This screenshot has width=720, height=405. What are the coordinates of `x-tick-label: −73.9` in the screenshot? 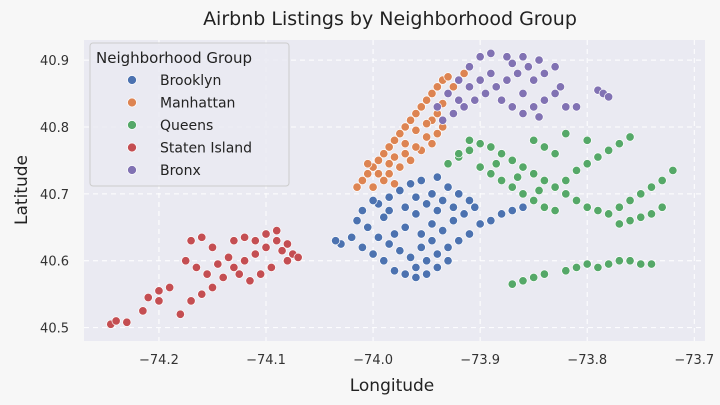 It's located at (480, 360).